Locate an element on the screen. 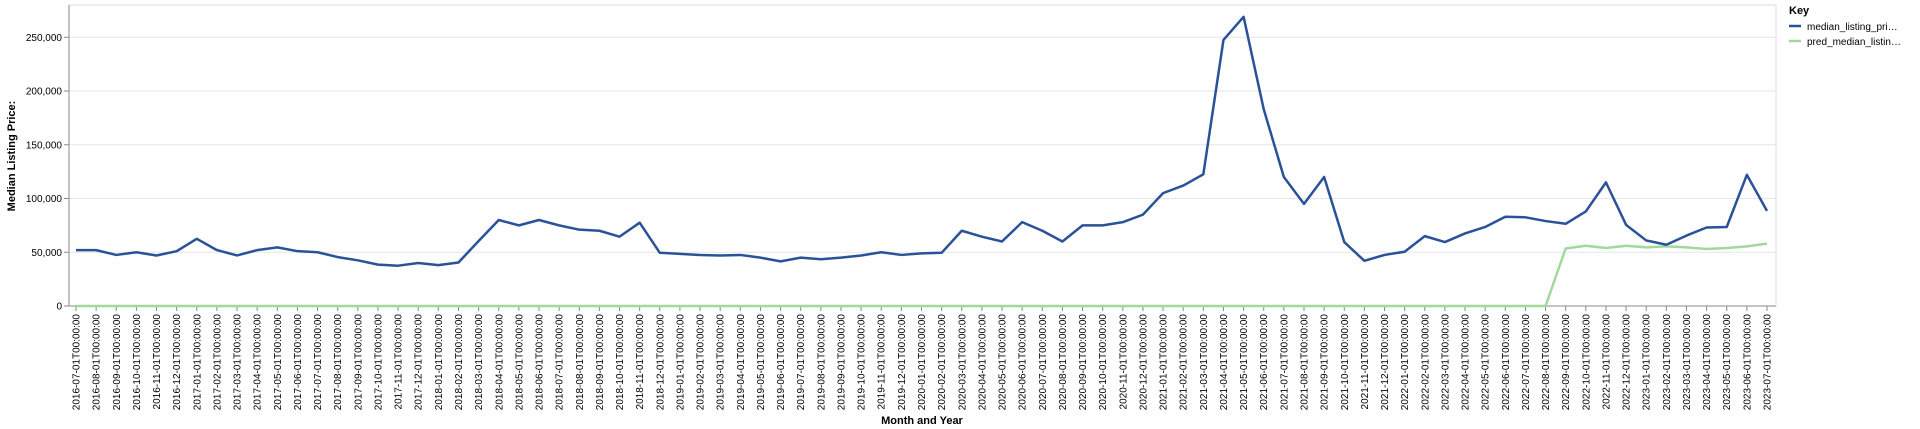 The height and width of the screenshot is (429, 1920). x-tick-label: 2018-03-01T00:00:00 is located at coordinates (479, 362).